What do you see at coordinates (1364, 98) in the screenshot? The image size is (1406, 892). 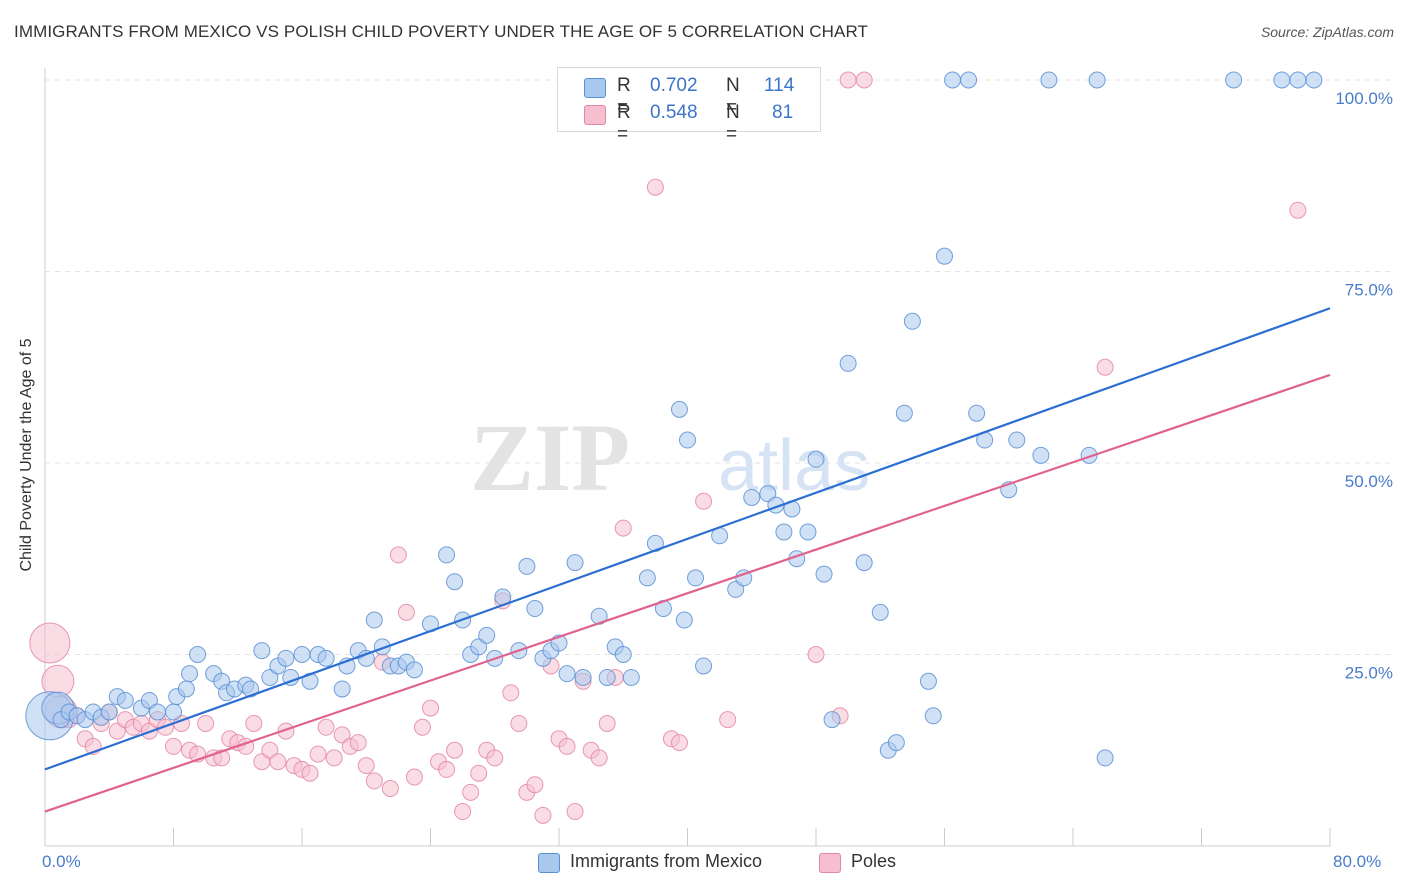 I see `y-tick-label-3: 100.0%` at bounding box center [1364, 98].